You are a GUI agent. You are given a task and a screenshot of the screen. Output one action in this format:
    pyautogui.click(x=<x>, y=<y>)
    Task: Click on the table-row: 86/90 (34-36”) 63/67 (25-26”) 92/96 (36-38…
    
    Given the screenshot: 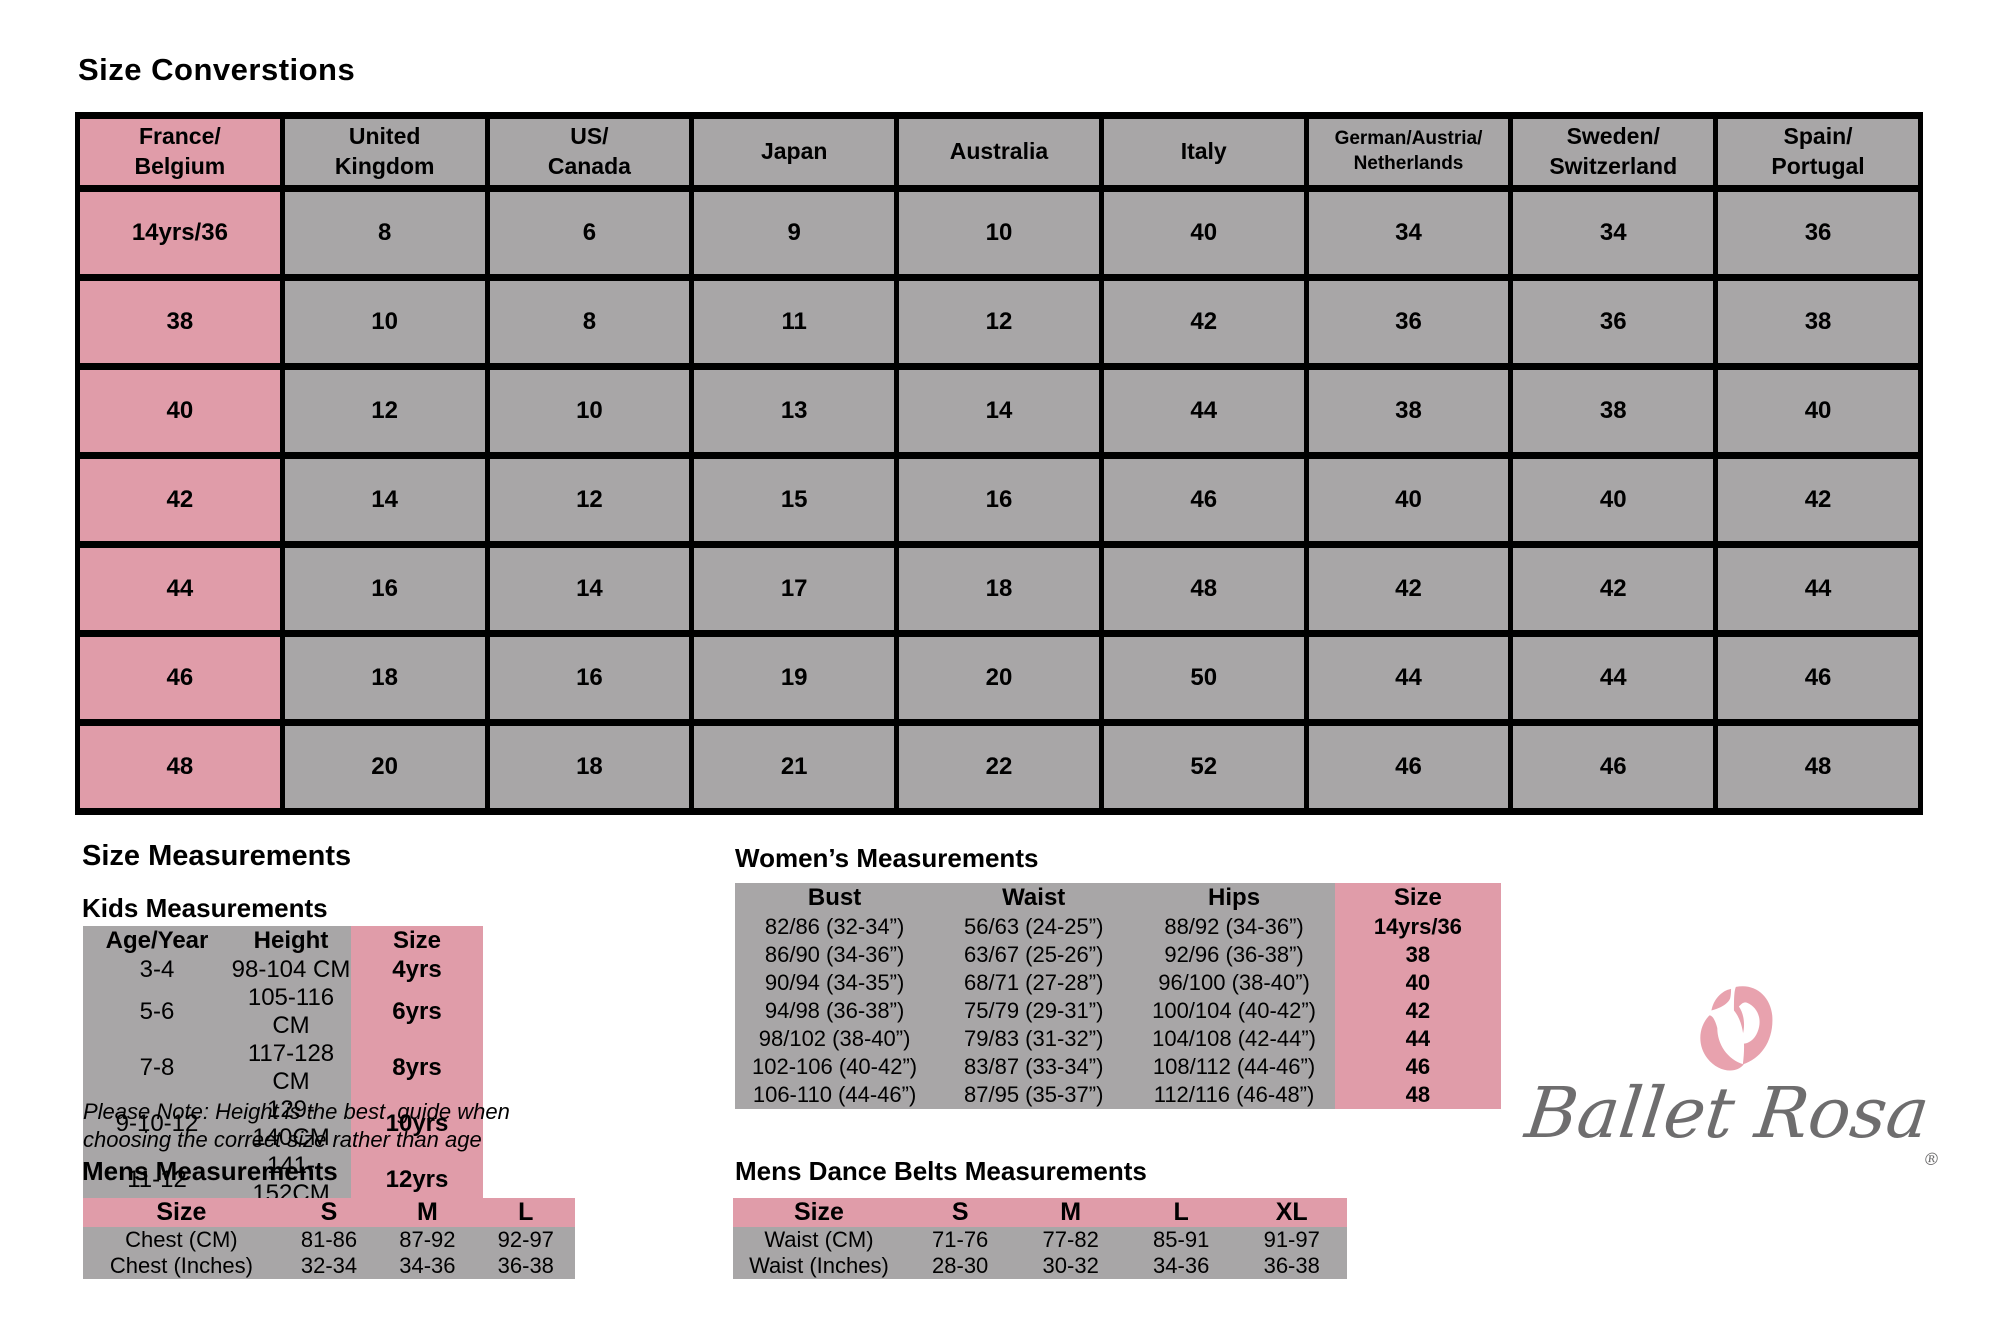 What is the action you would take?
    pyautogui.click(x=1118, y=955)
    